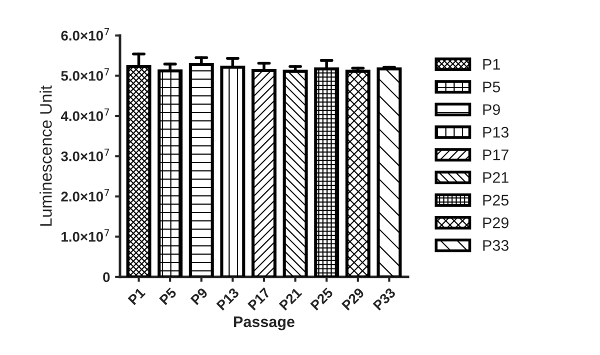  Describe the element at coordinates (199, 296) in the screenshot. I see `x-tick-label: P9` at that location.